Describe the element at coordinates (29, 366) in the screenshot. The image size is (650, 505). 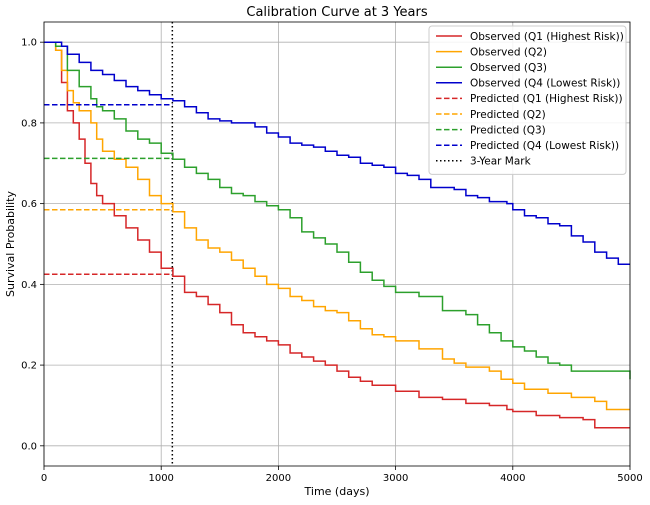
I see `y-tick-label: 0.2` at that location.